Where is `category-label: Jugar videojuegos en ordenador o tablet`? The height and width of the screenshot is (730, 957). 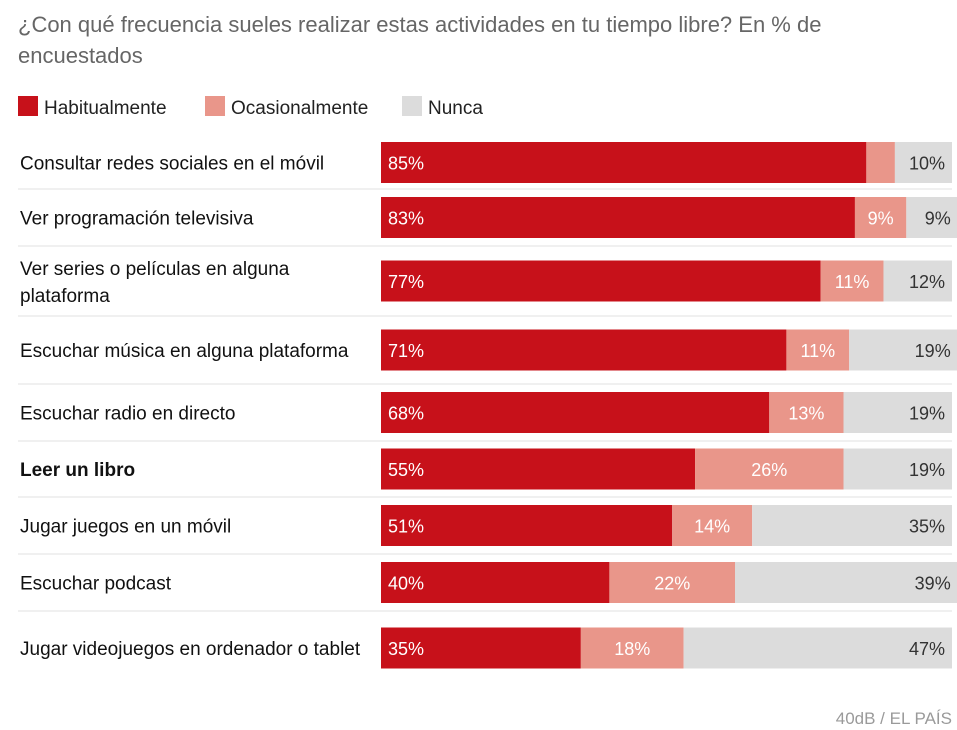
category-label: Jugar videojuegos en ordenador o tablet is located at coordinates (190, 649).